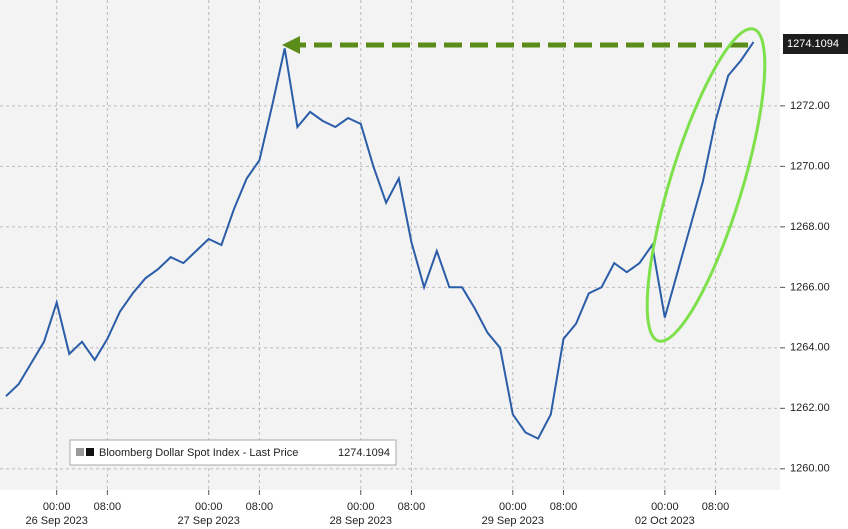  Describe the element at coordinates (810, 166) in the screenshot. I see `y-tick-label: 1270.00` at that location.